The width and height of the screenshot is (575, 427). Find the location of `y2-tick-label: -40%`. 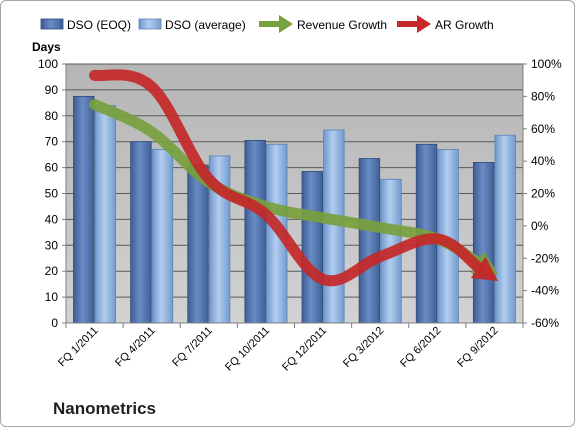

y2-tick-label: -40% is located at coordinates (545, 291).